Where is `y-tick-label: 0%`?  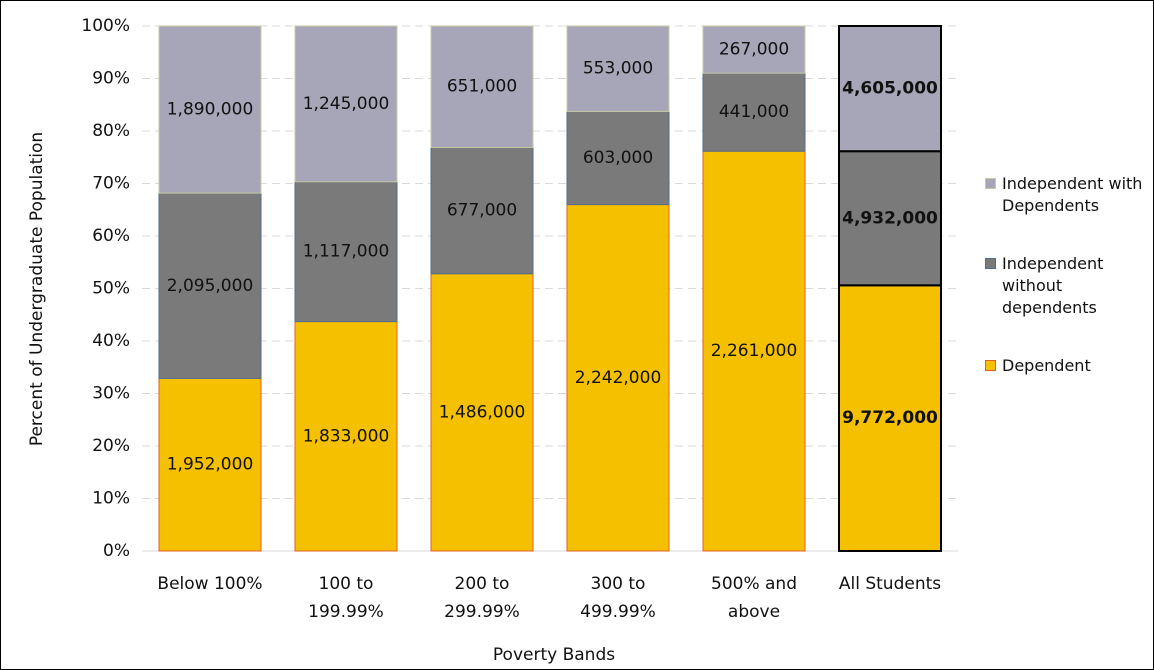 y-tick-label: 0% is located at coordinates (116, 551).